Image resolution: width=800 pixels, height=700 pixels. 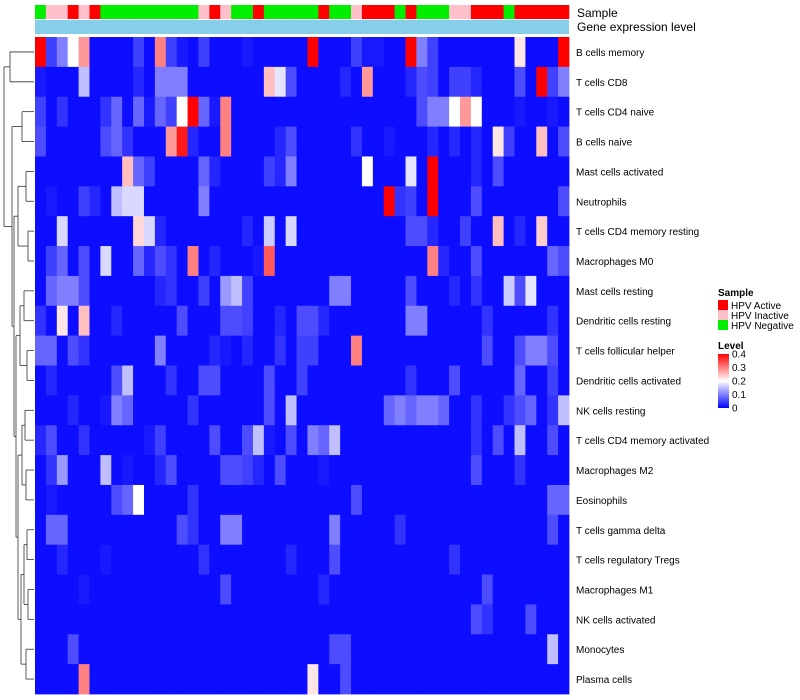 What do you see at coordinates (637, 232) in the screenshot?
I see `row-label: T cells CD4 memory resting` at bounding box center [637, 232].